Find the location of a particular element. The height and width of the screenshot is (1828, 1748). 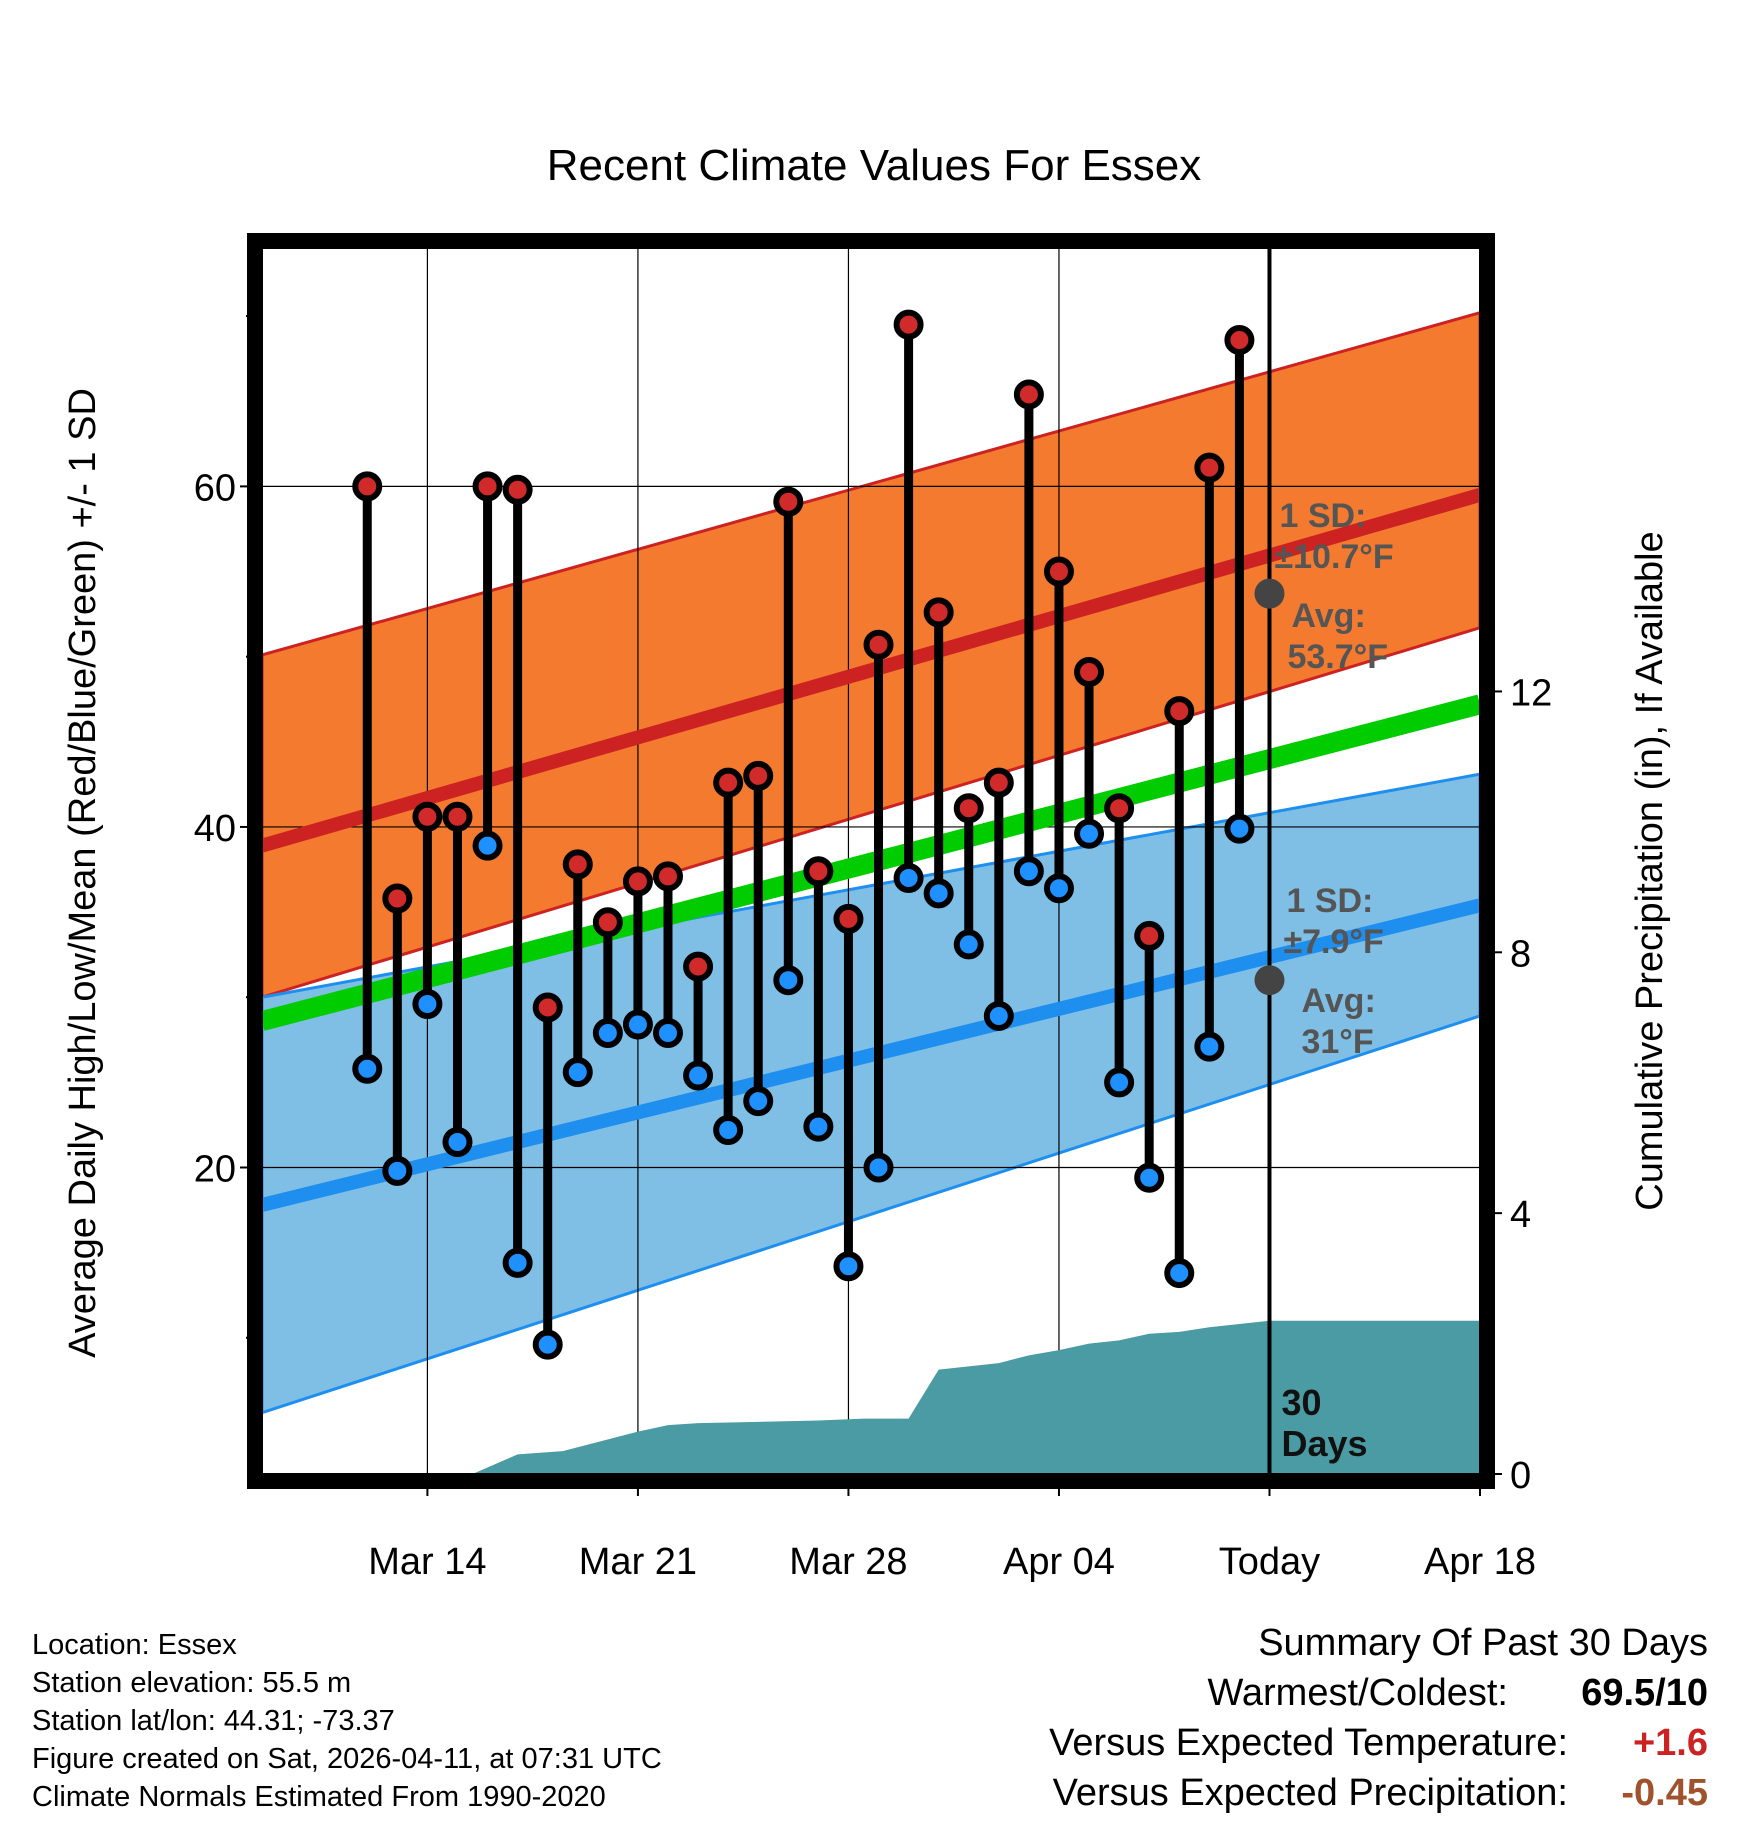

high-sd-value: ±10.7°F is located at coordinates (1333, 557).